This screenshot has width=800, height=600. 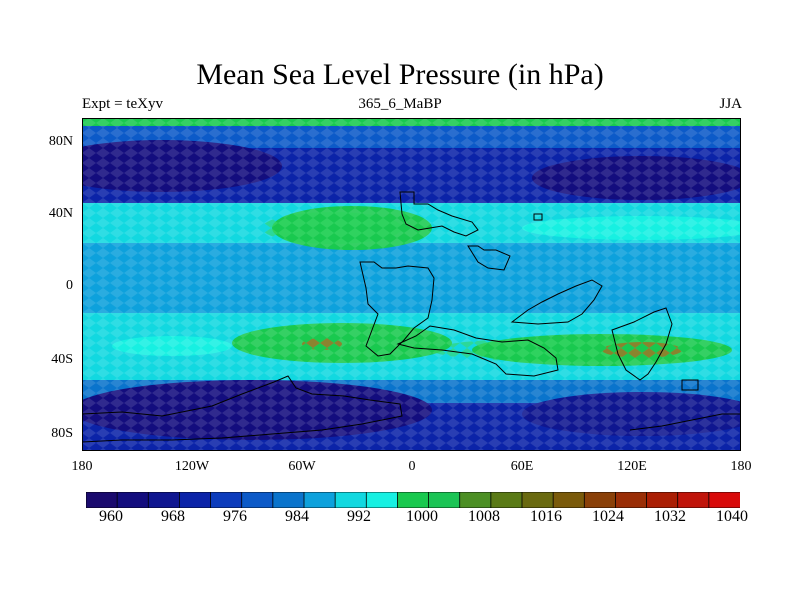 What do you see at coordinates (741, 466) in the screenshot?
I see `xtick-180e: 180` at bounding box center [741, 466].